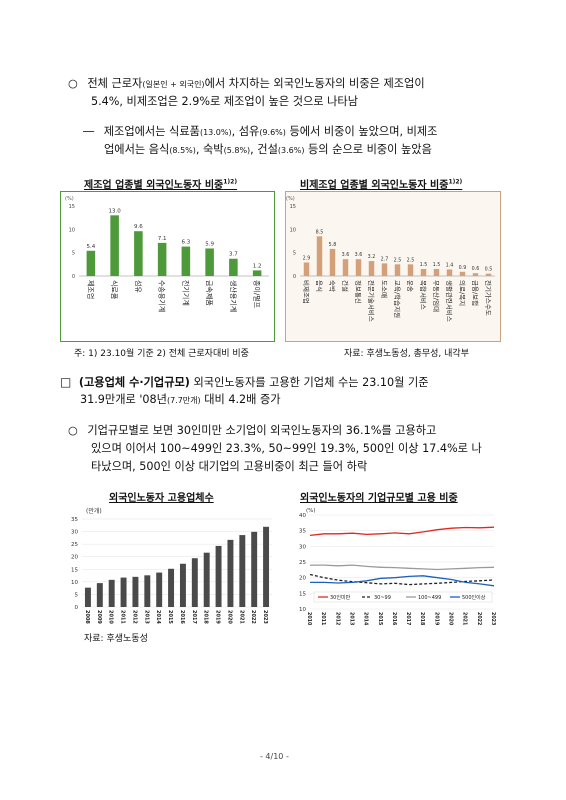 This screenshot has width=566, height=800. Describe the element at coordinates (294, 277) in the screenshot. I see `y-tick-label: 0` at that location.